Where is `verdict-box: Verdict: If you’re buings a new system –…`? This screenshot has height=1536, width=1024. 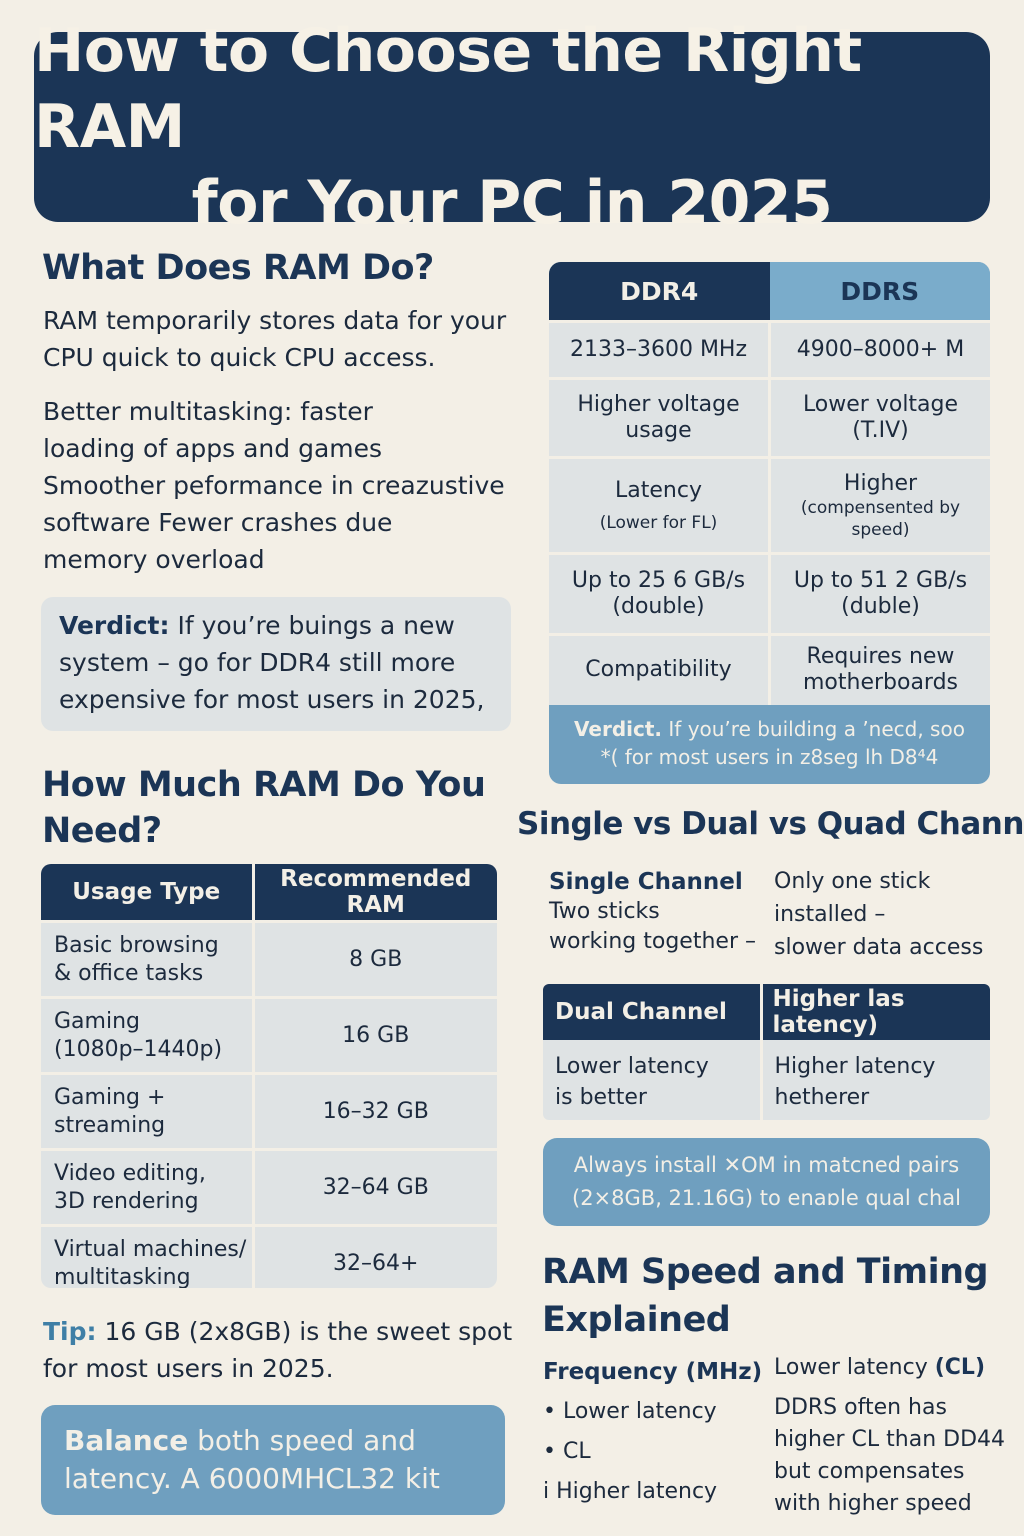 verdict-box: Verdict: If you’re buings a new system –… is located at coordinates (276, 664).